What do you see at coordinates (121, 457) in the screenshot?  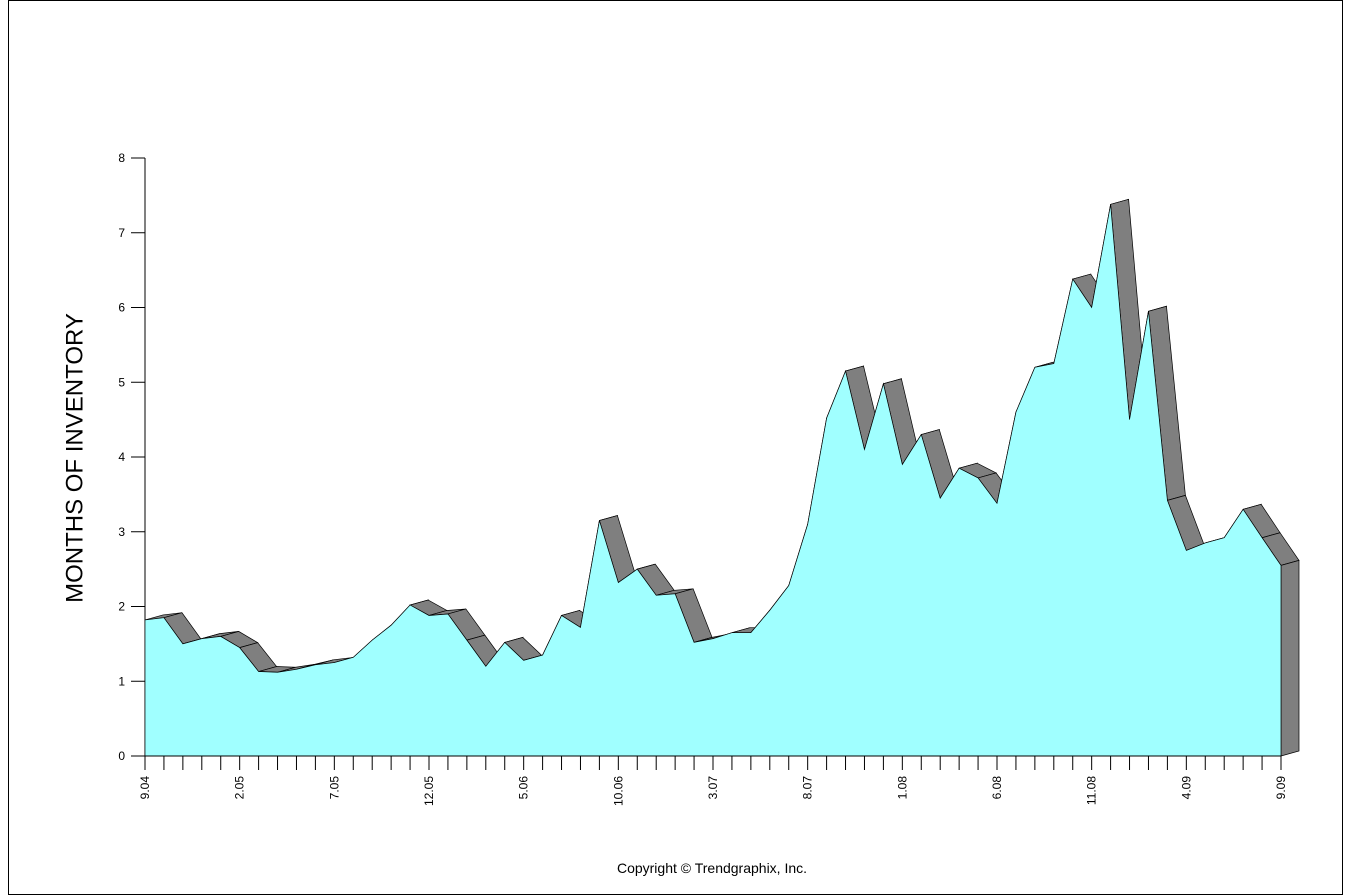 I see `y-tick-label: 4` at bounding box center [121, 457].